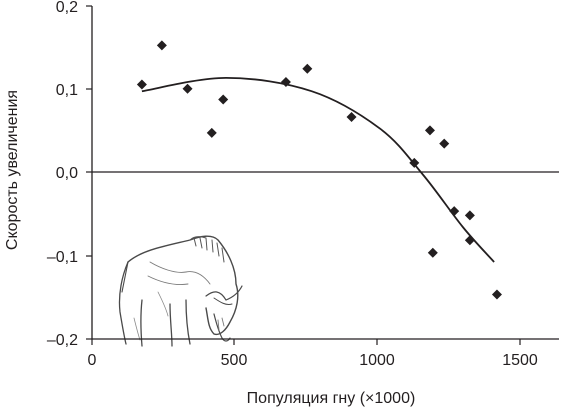 The image size is (575, 410). I want to click on x-tick-label: 500, so click(234, 360).